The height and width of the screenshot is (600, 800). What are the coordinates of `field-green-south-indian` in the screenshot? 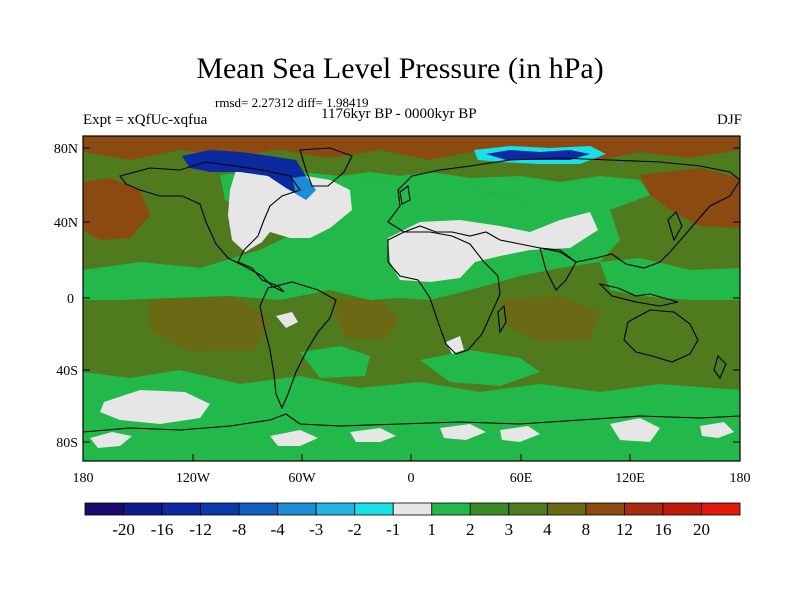 It's located at (480, 368).